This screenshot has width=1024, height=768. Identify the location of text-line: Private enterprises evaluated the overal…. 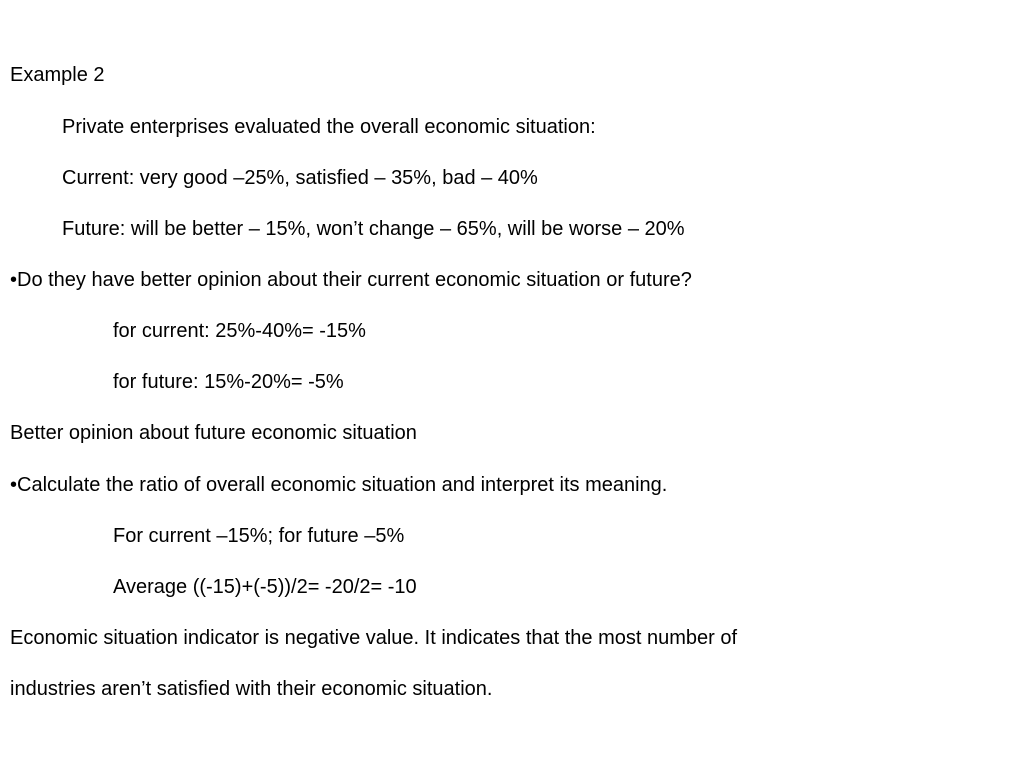
(329, 127).